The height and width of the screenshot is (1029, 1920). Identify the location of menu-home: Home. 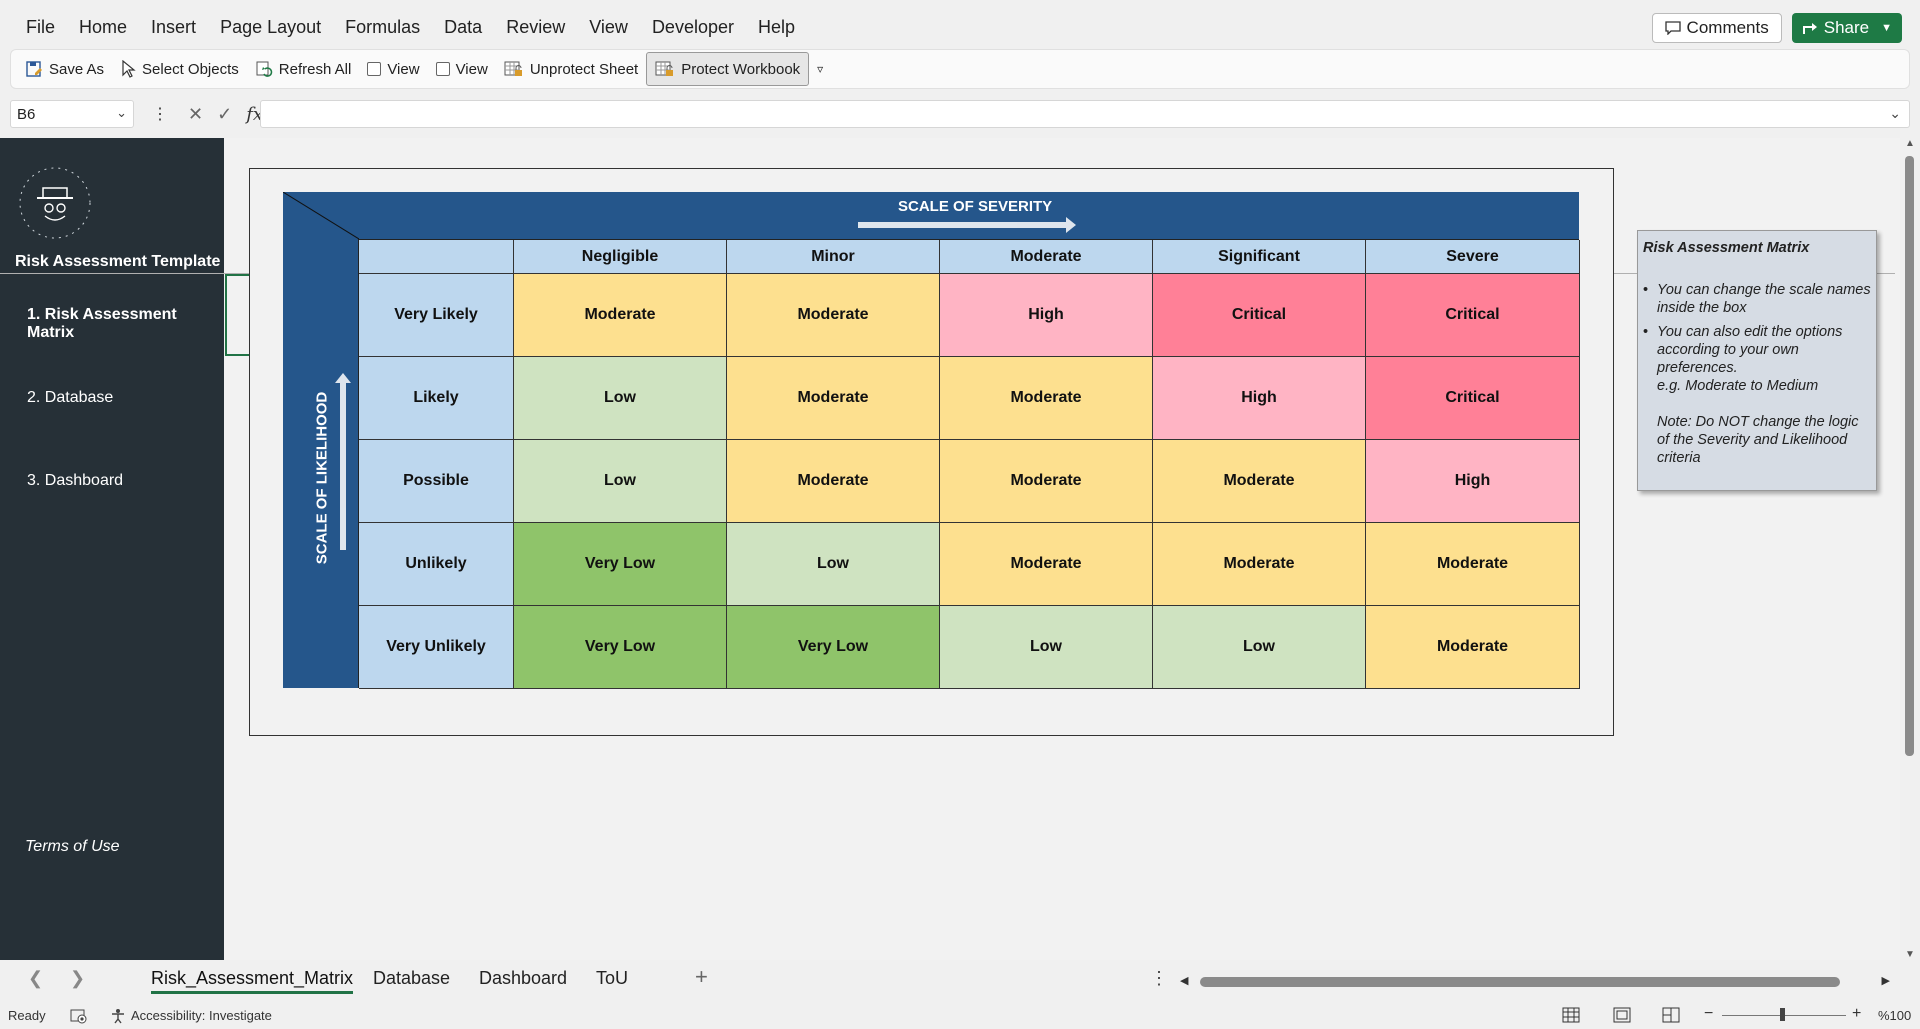
(103, 27).